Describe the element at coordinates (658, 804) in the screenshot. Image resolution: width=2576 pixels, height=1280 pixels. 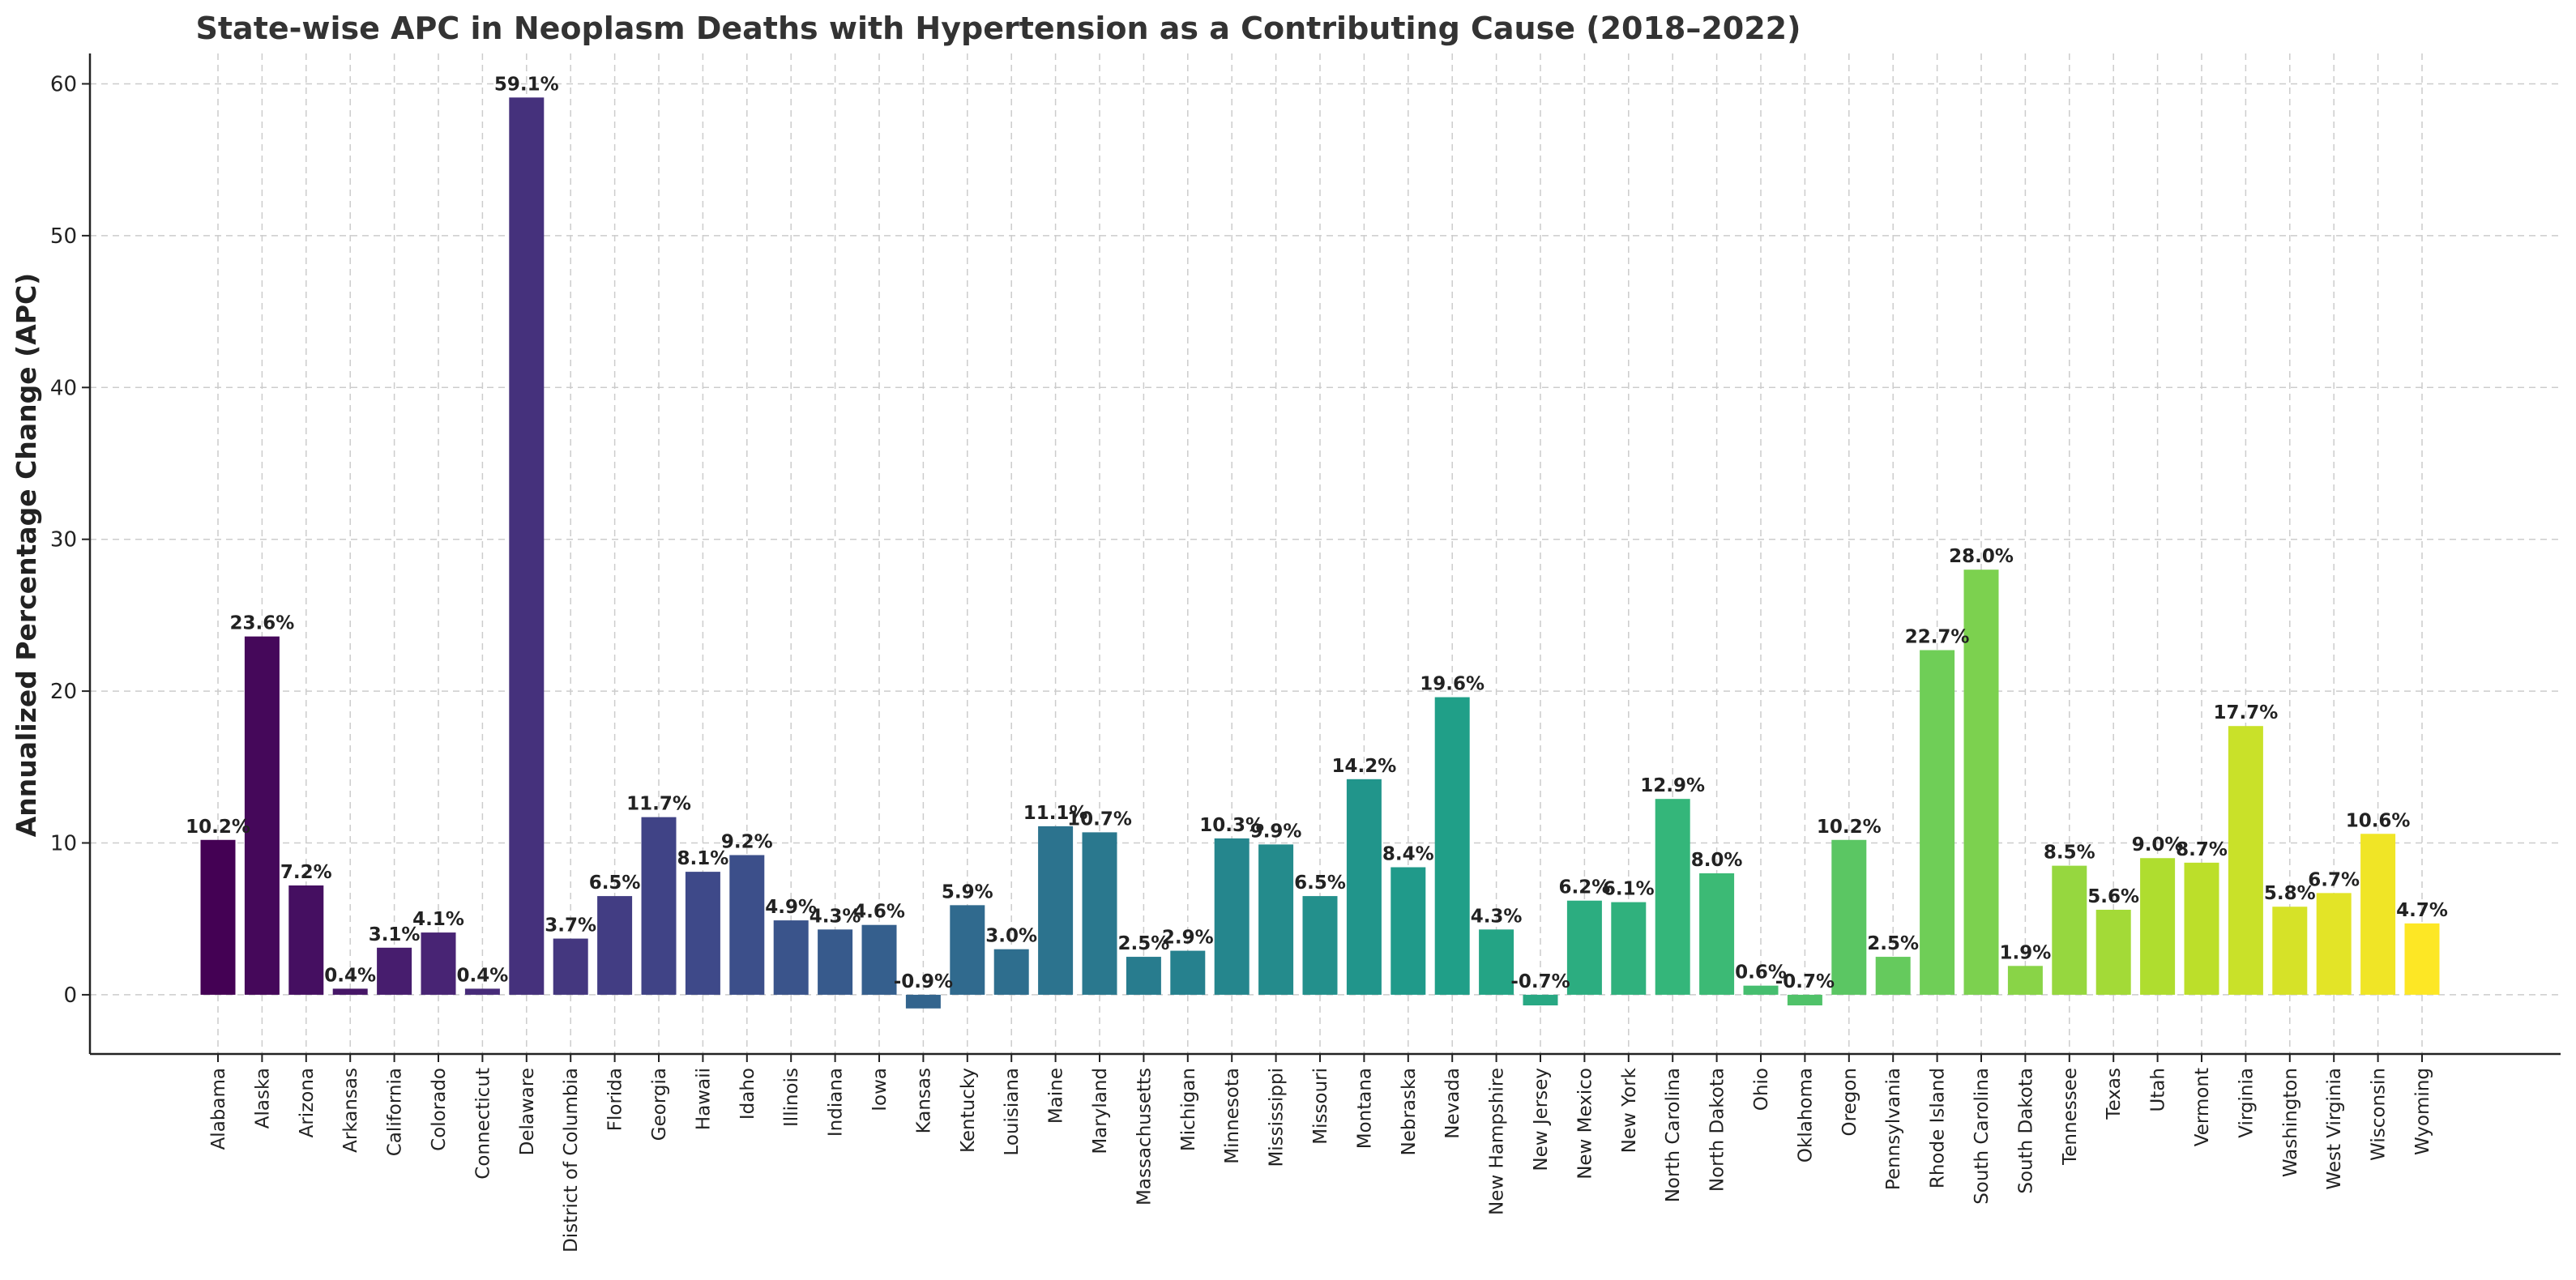
I see `data-label: 11.7%` at that location.